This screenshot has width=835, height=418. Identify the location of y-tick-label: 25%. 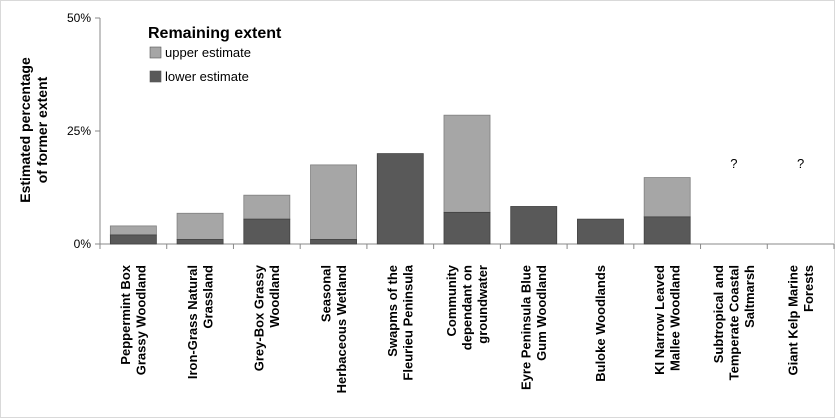
(79, 131).